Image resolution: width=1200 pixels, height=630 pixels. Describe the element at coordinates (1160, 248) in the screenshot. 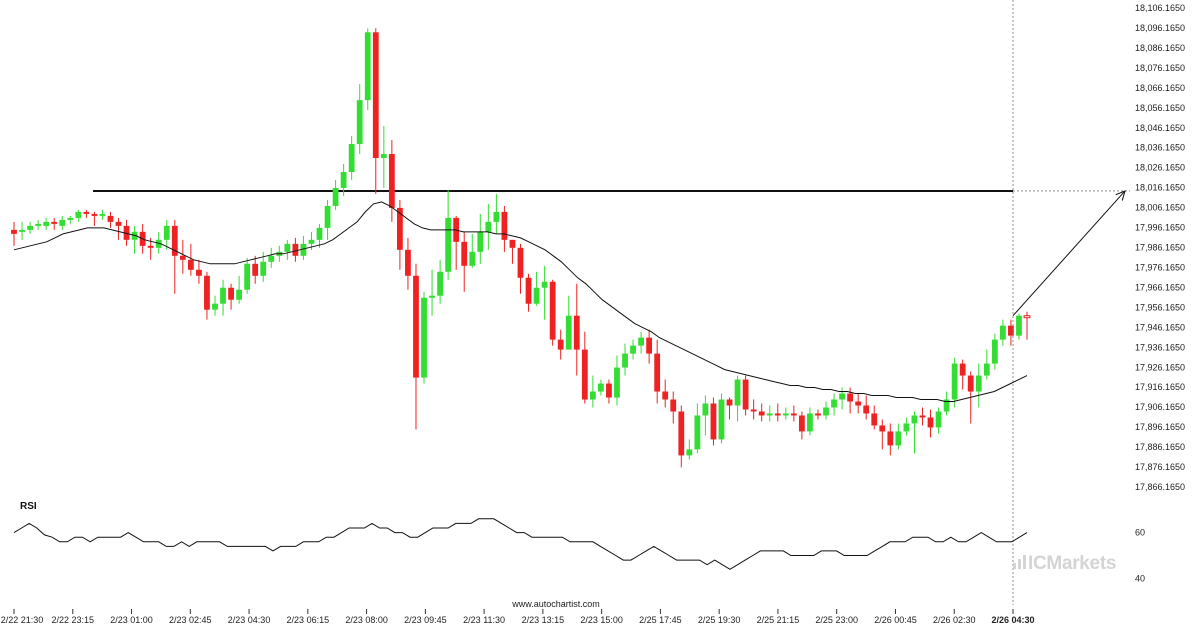

I see `price-tick-label: 17,986.1650` at that location.